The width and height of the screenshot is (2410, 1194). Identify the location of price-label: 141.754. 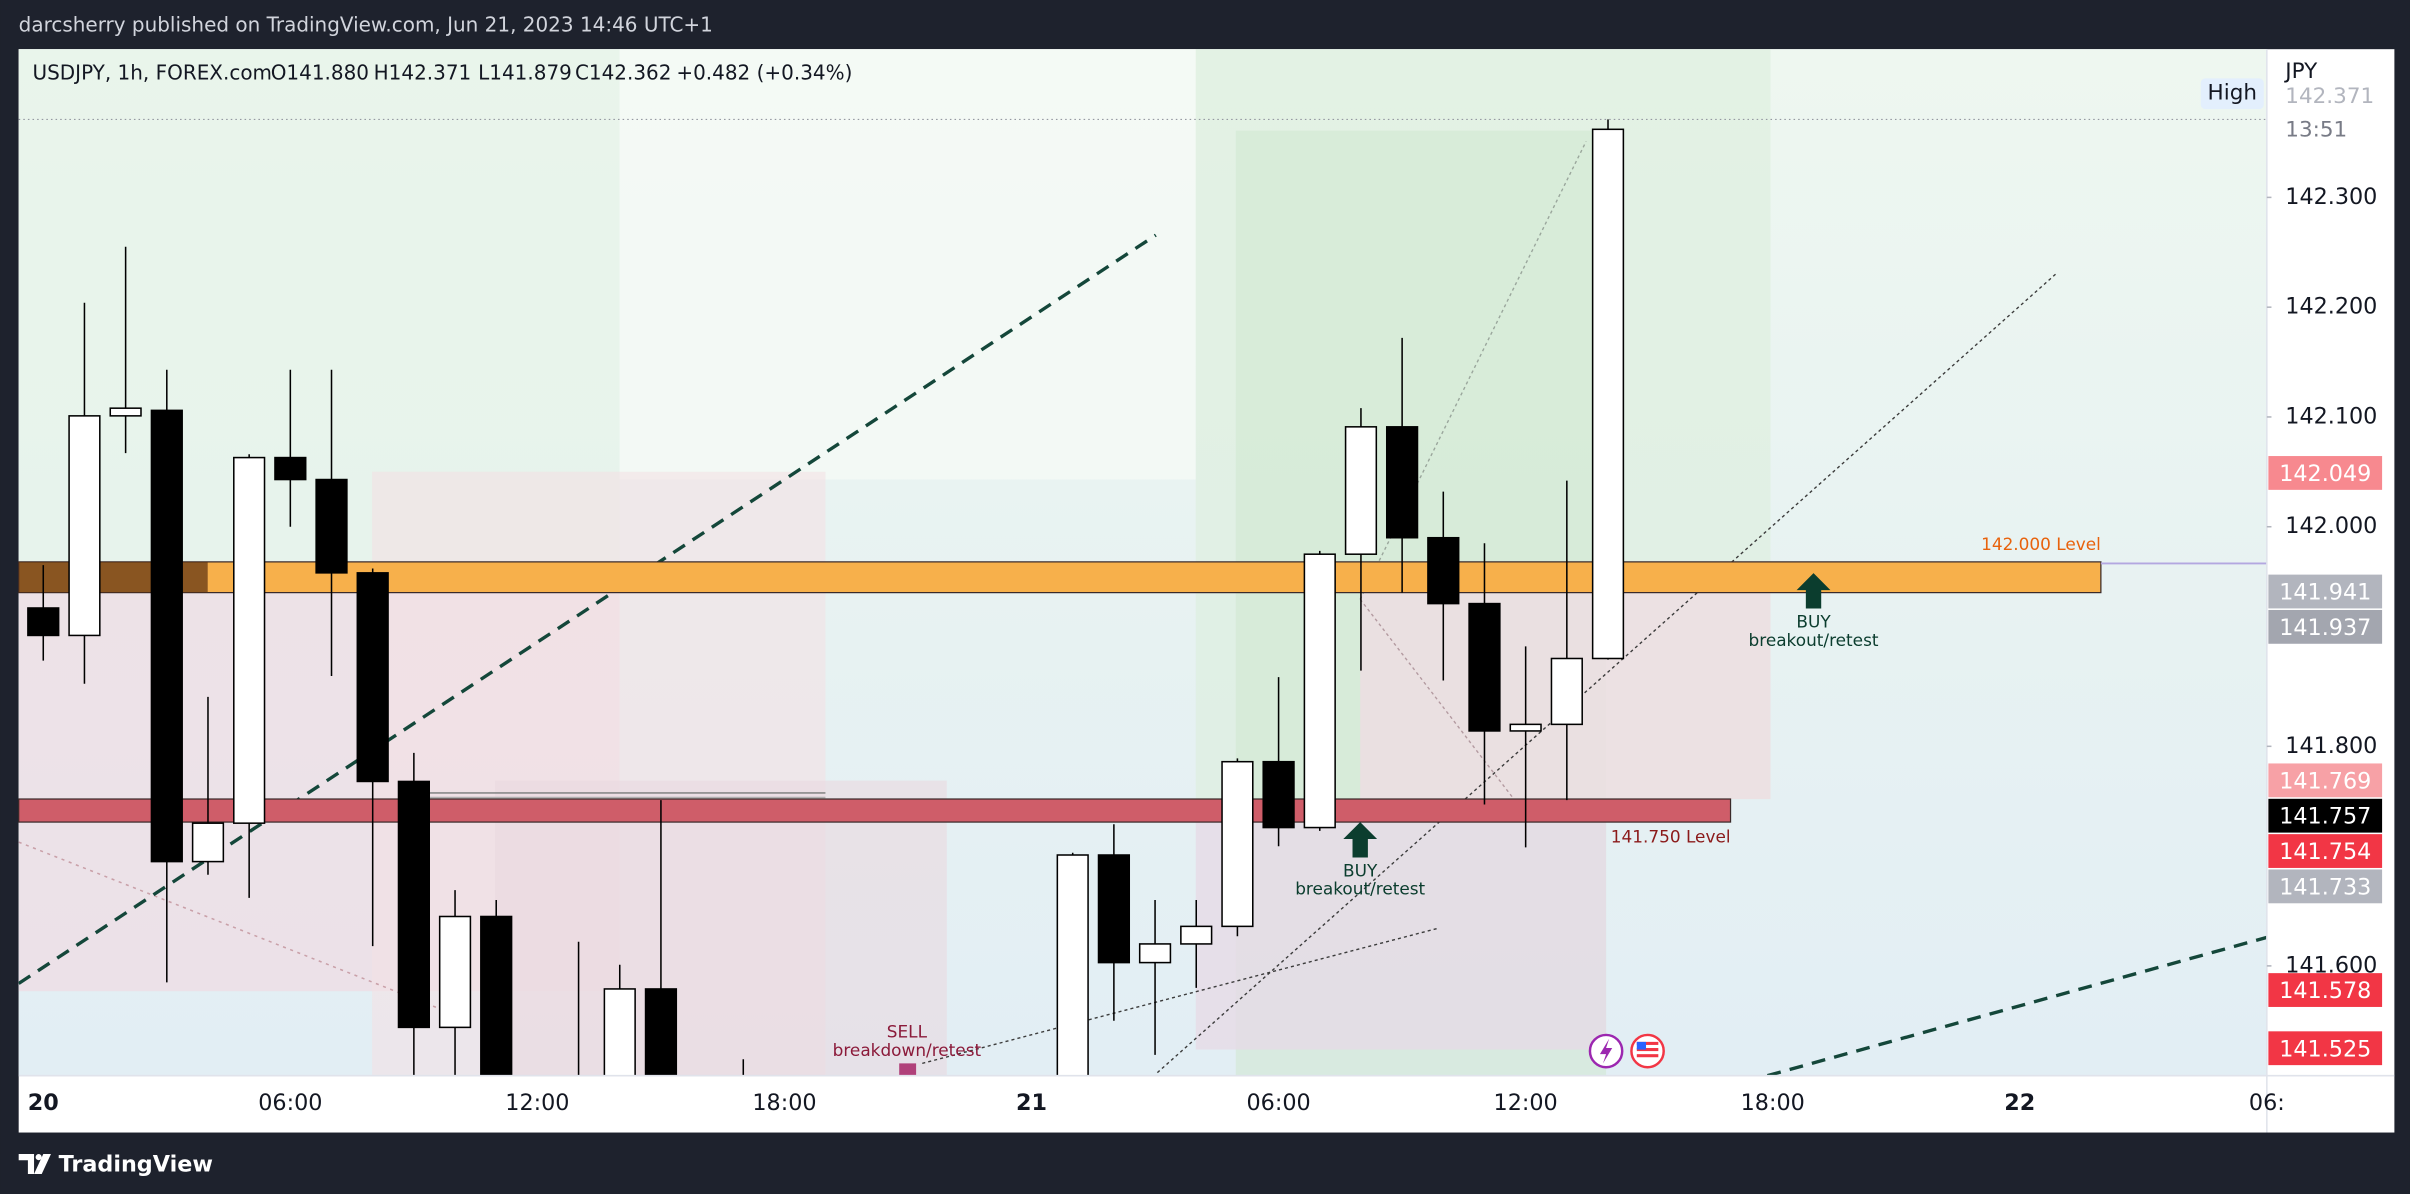
(2325, 852).